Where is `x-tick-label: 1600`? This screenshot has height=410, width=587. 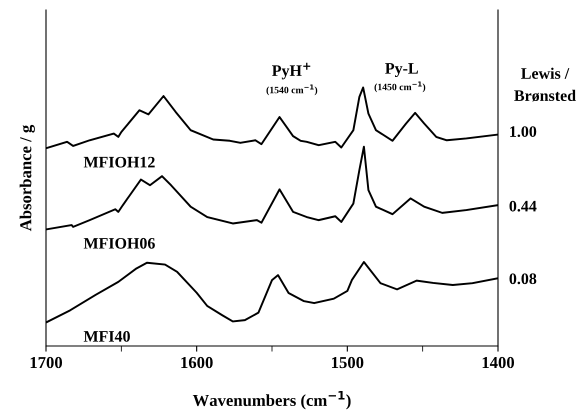
x-tick-label: 1600 is located at coordinates (197, 362).